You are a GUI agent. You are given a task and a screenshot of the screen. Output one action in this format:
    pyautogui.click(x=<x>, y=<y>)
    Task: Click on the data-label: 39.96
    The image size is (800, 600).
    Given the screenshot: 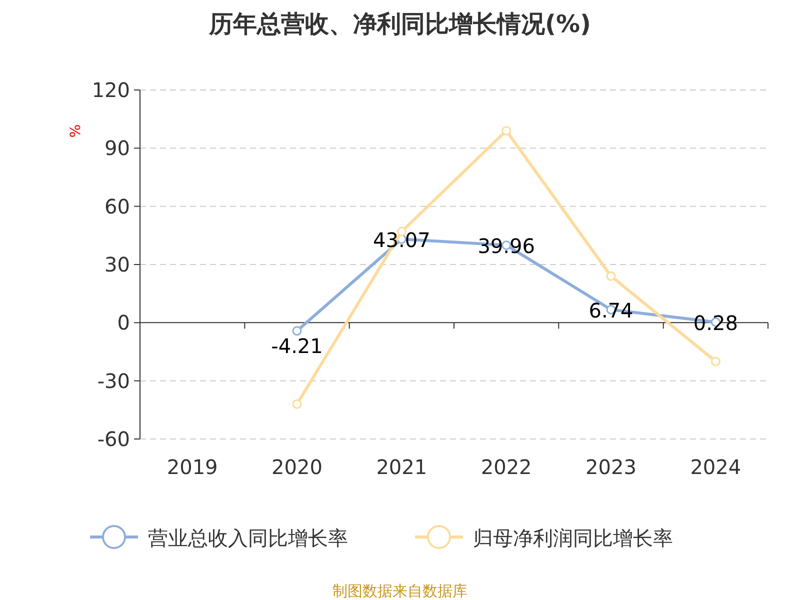 What is the action you would take?
    pyautogui.click(x=506, y=246)
    